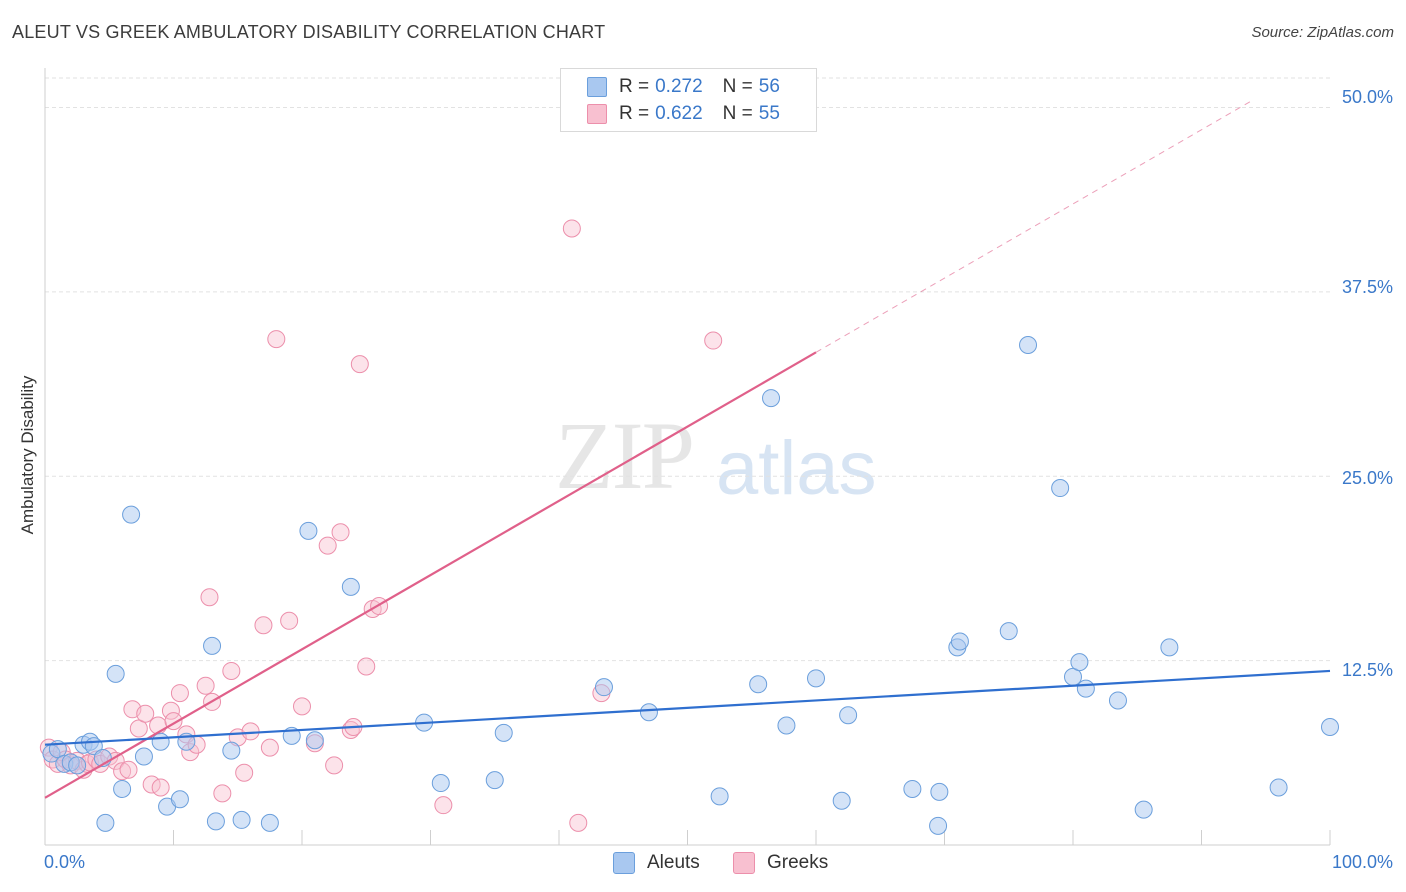 The height and width of the screenshot is (892, 1406). Describe the element at coordinates (1362, 862) in the screenshot. I see `x-tick-label-max: 100.0%` at that location.